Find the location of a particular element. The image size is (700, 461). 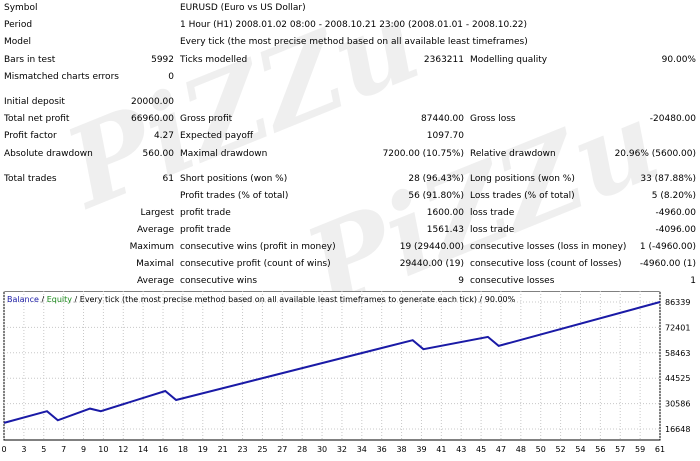

x-tick-label: 45 is located at coordinates (481, 449).